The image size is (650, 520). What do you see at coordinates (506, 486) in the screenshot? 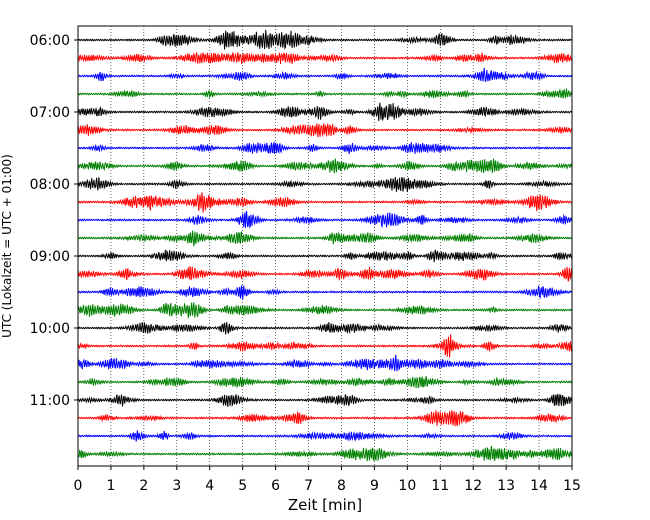
I see `x-tick-label: 13` at bounding box center [506, 486].